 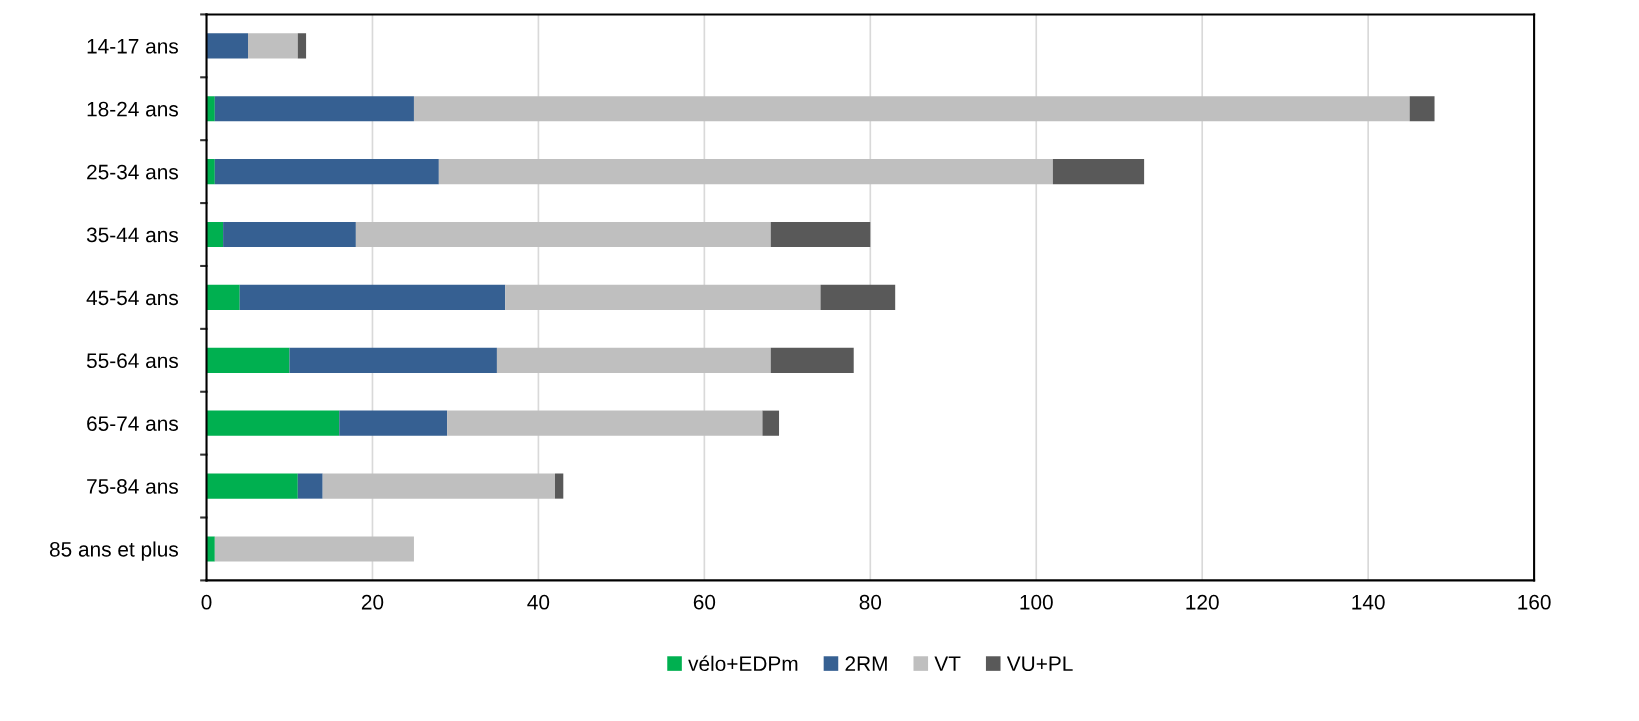 I want to click on y-tick-label: 35-44 ans, so click(x=132, y=235).